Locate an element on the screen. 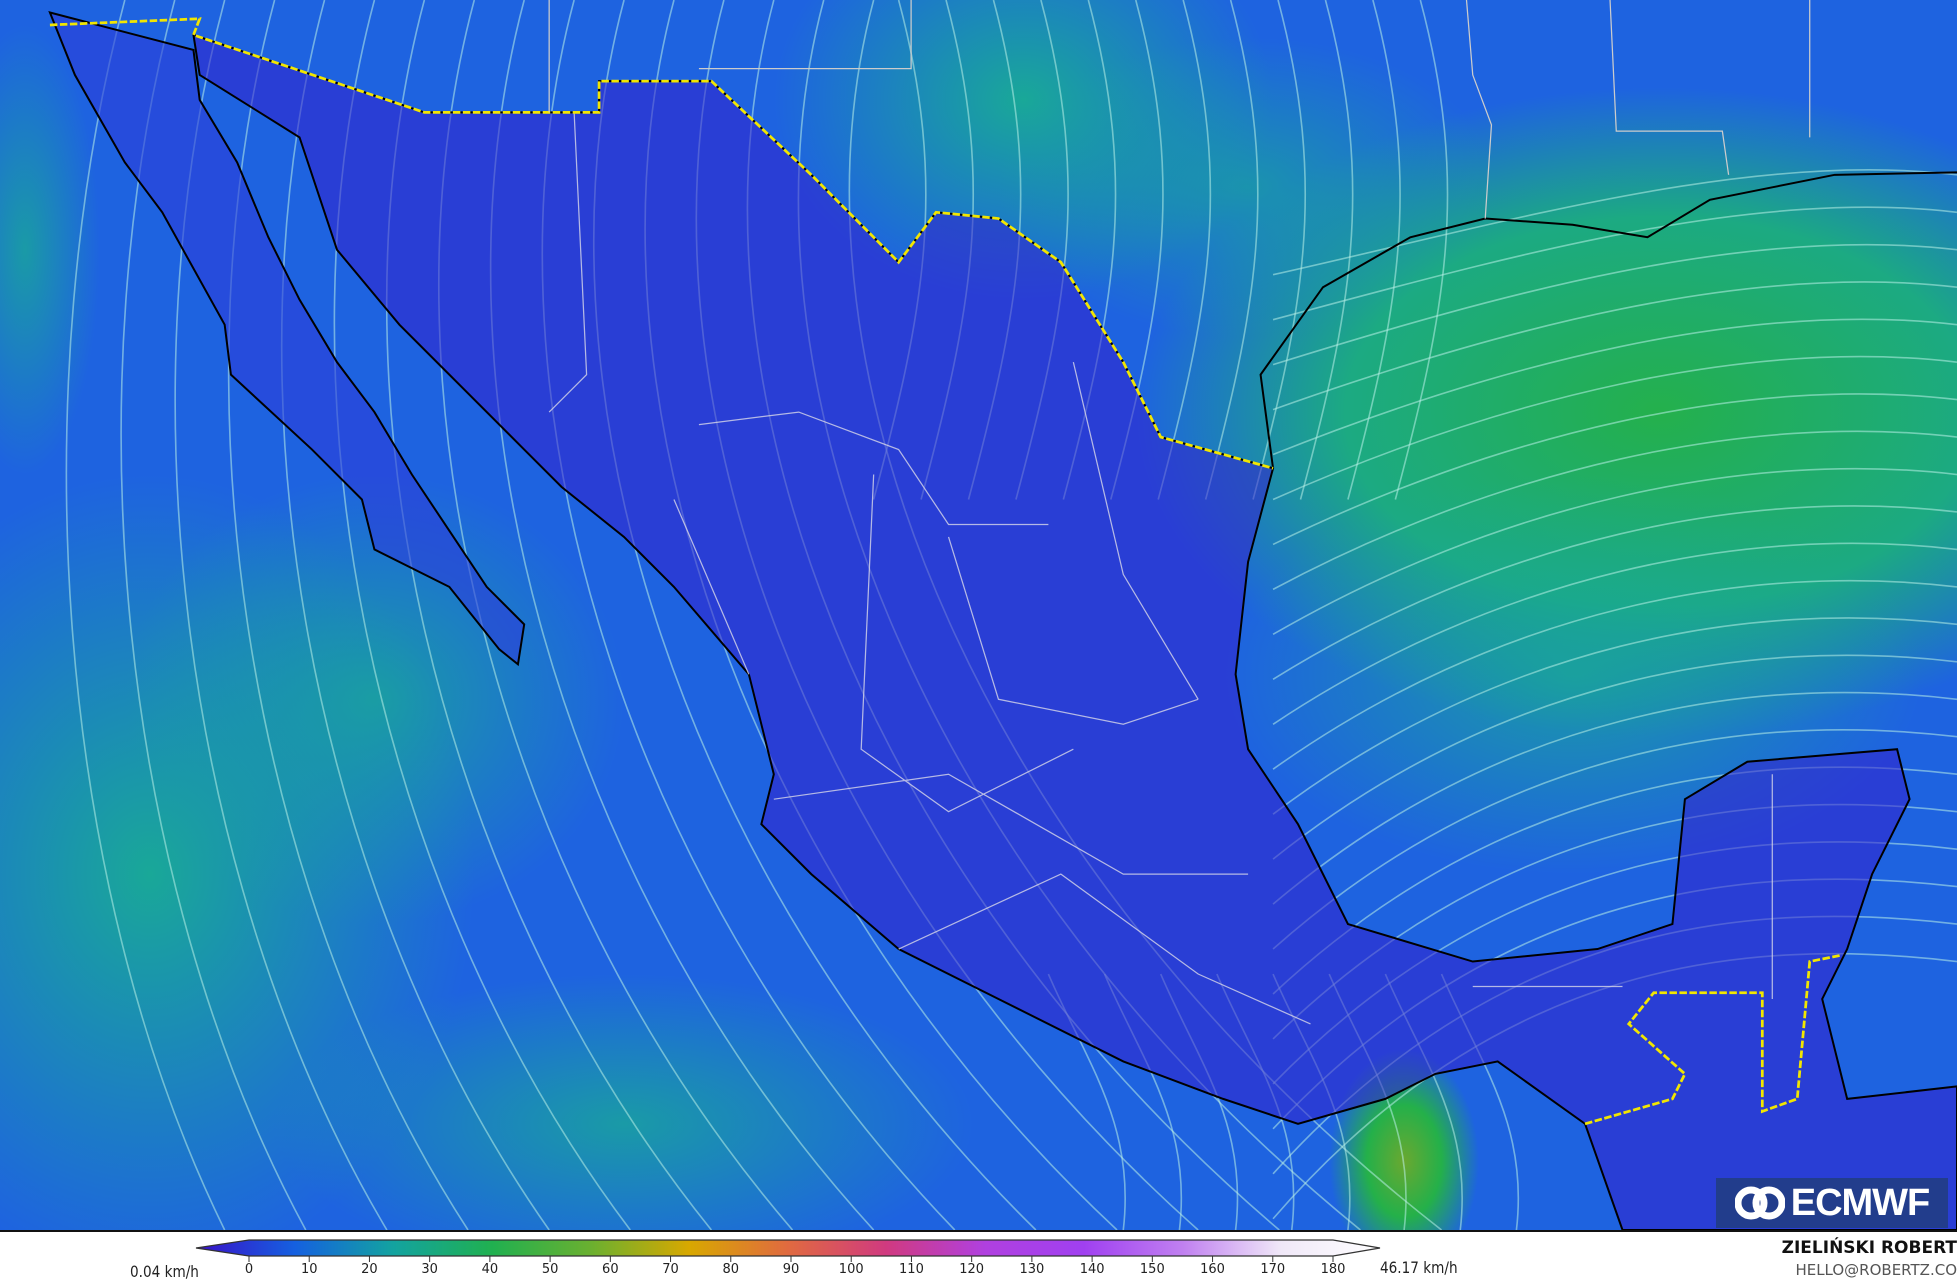 This screenshot has height=1287, width=1957. ecmwf-logo: ECMWF is located at coordinates (1832, 1203).